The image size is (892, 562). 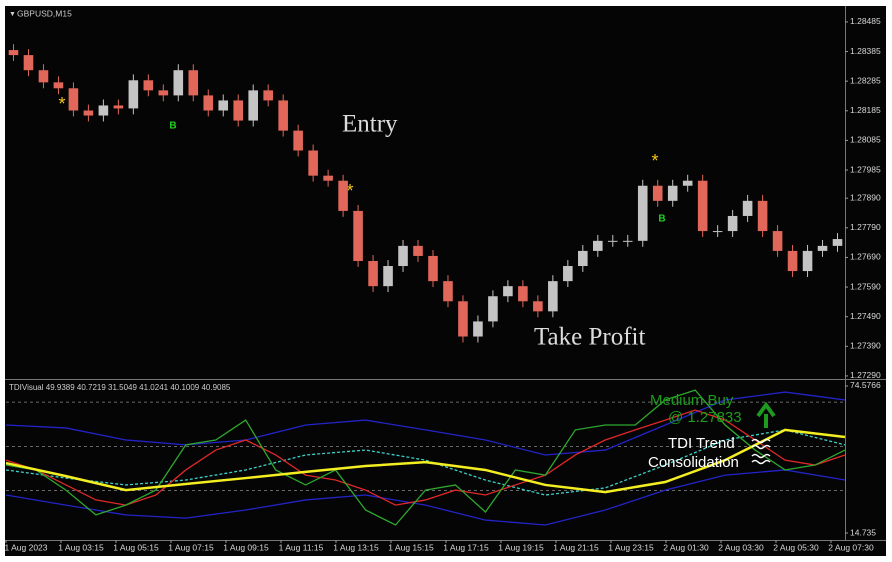 I want to click on x-tick-label: 1 Aug 07:15, so click(x=191, y=547).